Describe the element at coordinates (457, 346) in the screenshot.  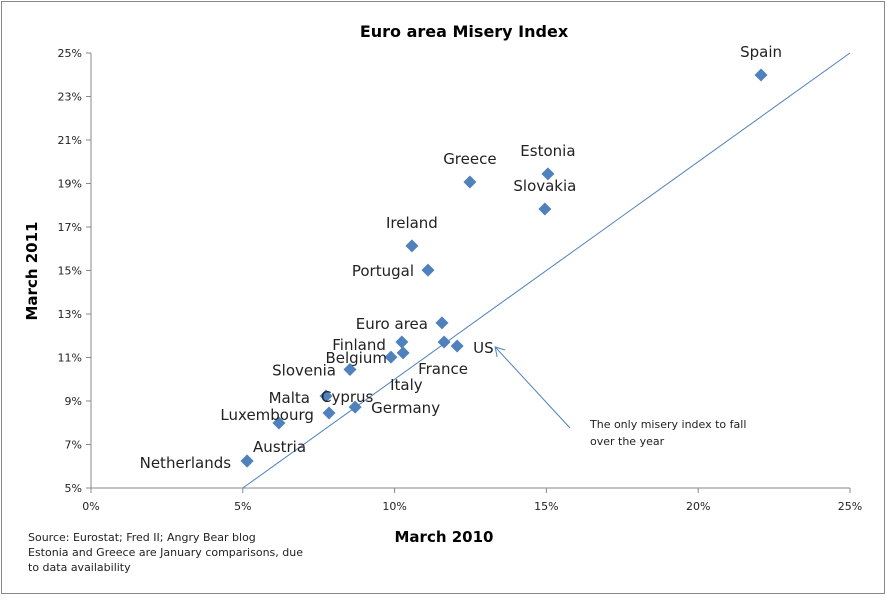
I see `data-point-us` at that location.